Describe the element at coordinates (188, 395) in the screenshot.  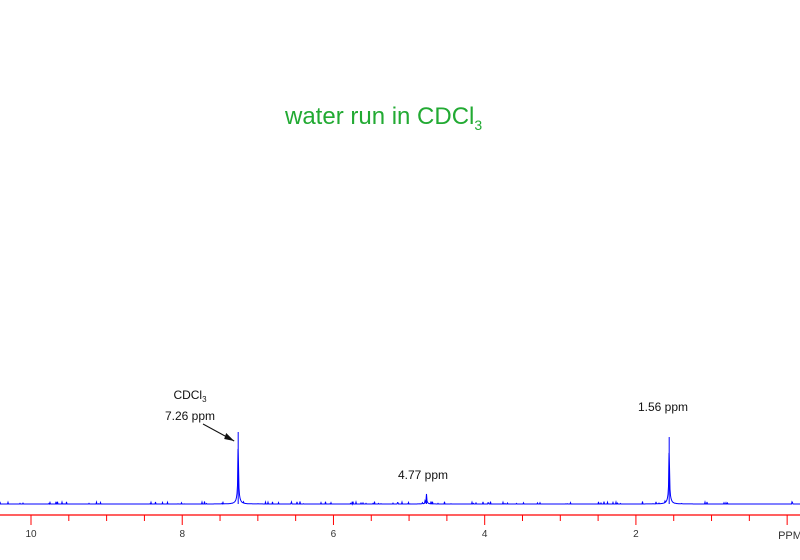
I see `annotation-cdcl3-name: CDCl` at that location.